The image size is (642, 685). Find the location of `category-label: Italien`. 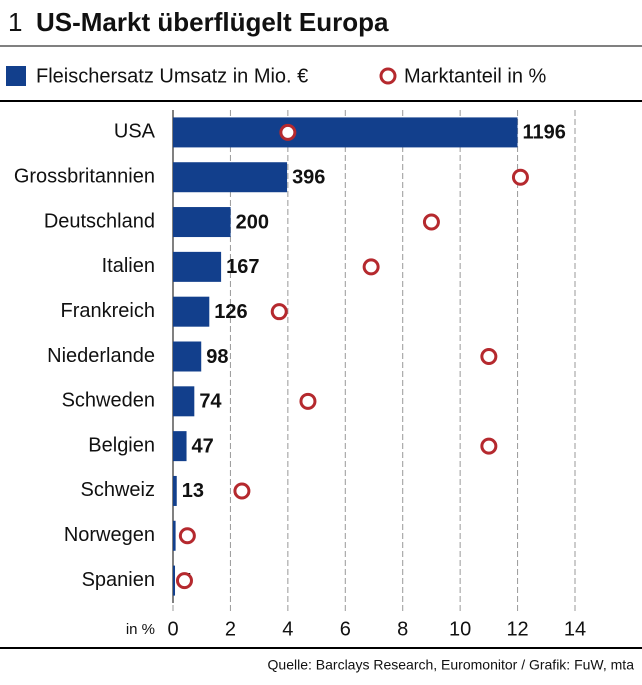

category-label: Italien is located at coordinates (128, 266).